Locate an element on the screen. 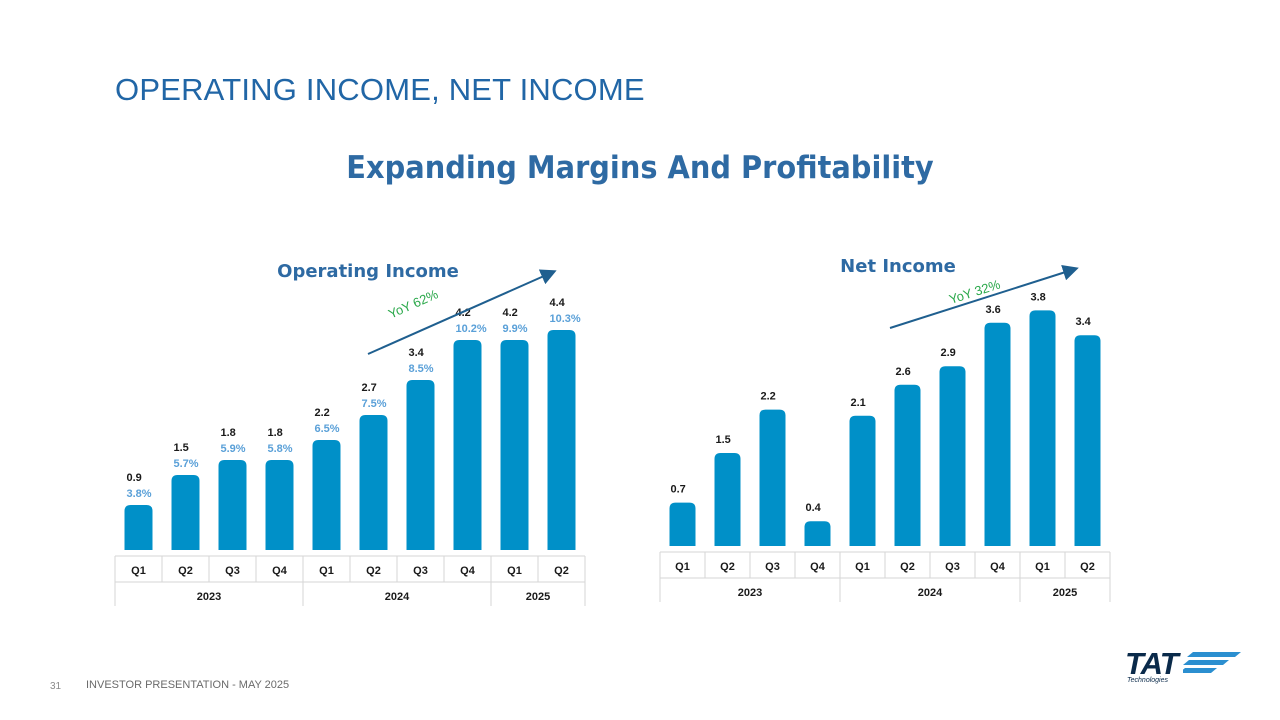  value-label: 0.4 is located at coordinates (814, 508).